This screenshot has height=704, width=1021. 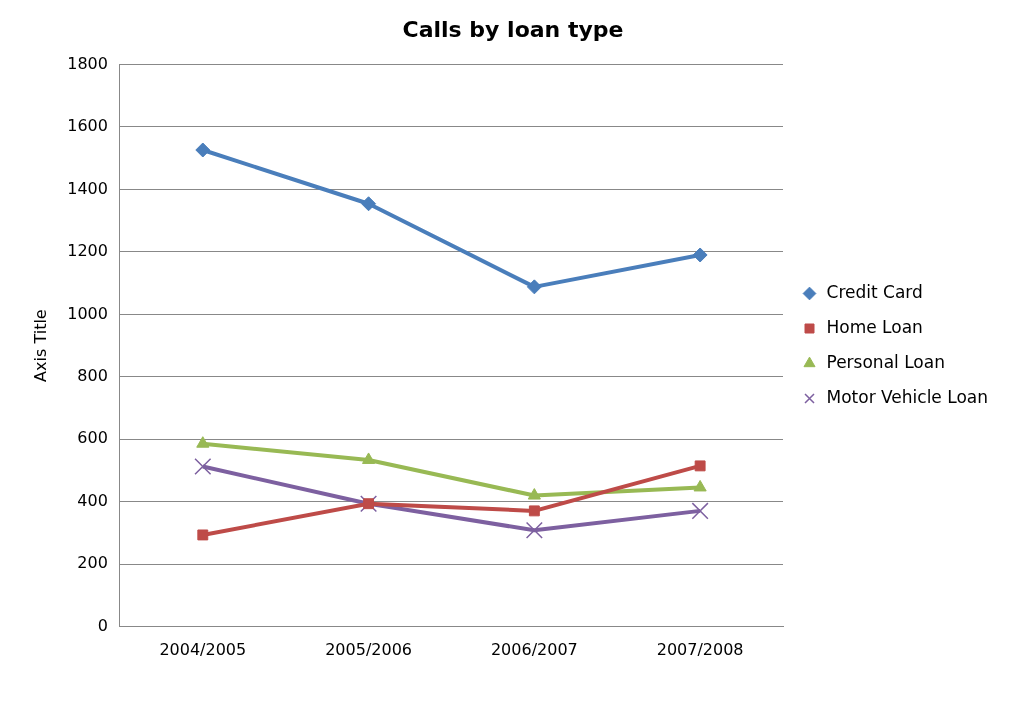 What do you see at coordinates (87, 63) in the screenshot?
I see `y-tick-label: 1800` at bounding box center [87, 63].